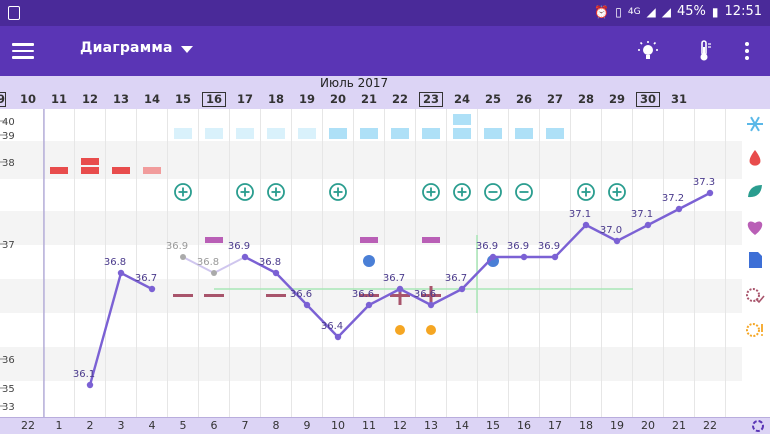  What do you see at coordinates (182, 99) in the screenshot?
I see `date-15: 15` at bounding box center [182, 99].